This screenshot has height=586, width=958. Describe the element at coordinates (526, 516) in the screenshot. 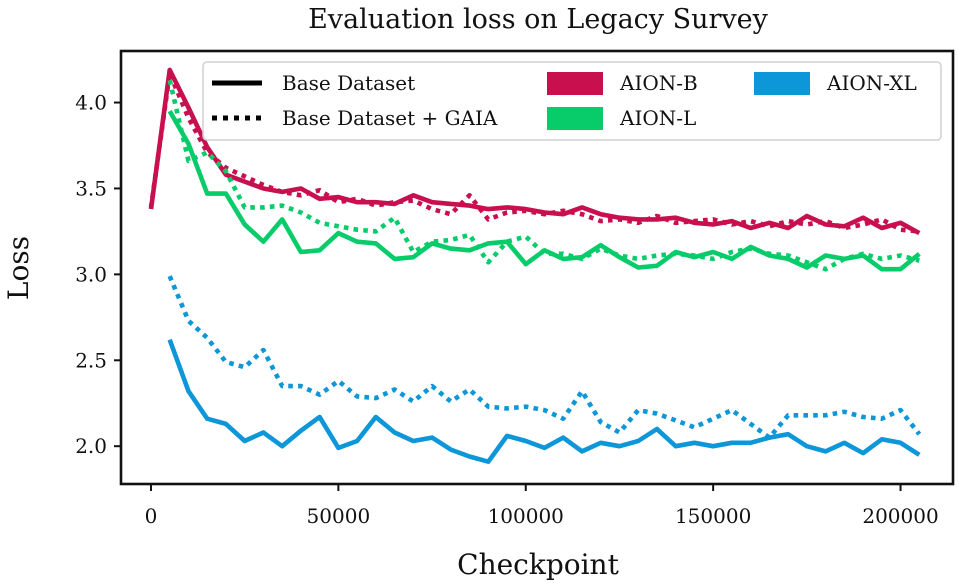

I see `x-tick-label: 100000` at that location.